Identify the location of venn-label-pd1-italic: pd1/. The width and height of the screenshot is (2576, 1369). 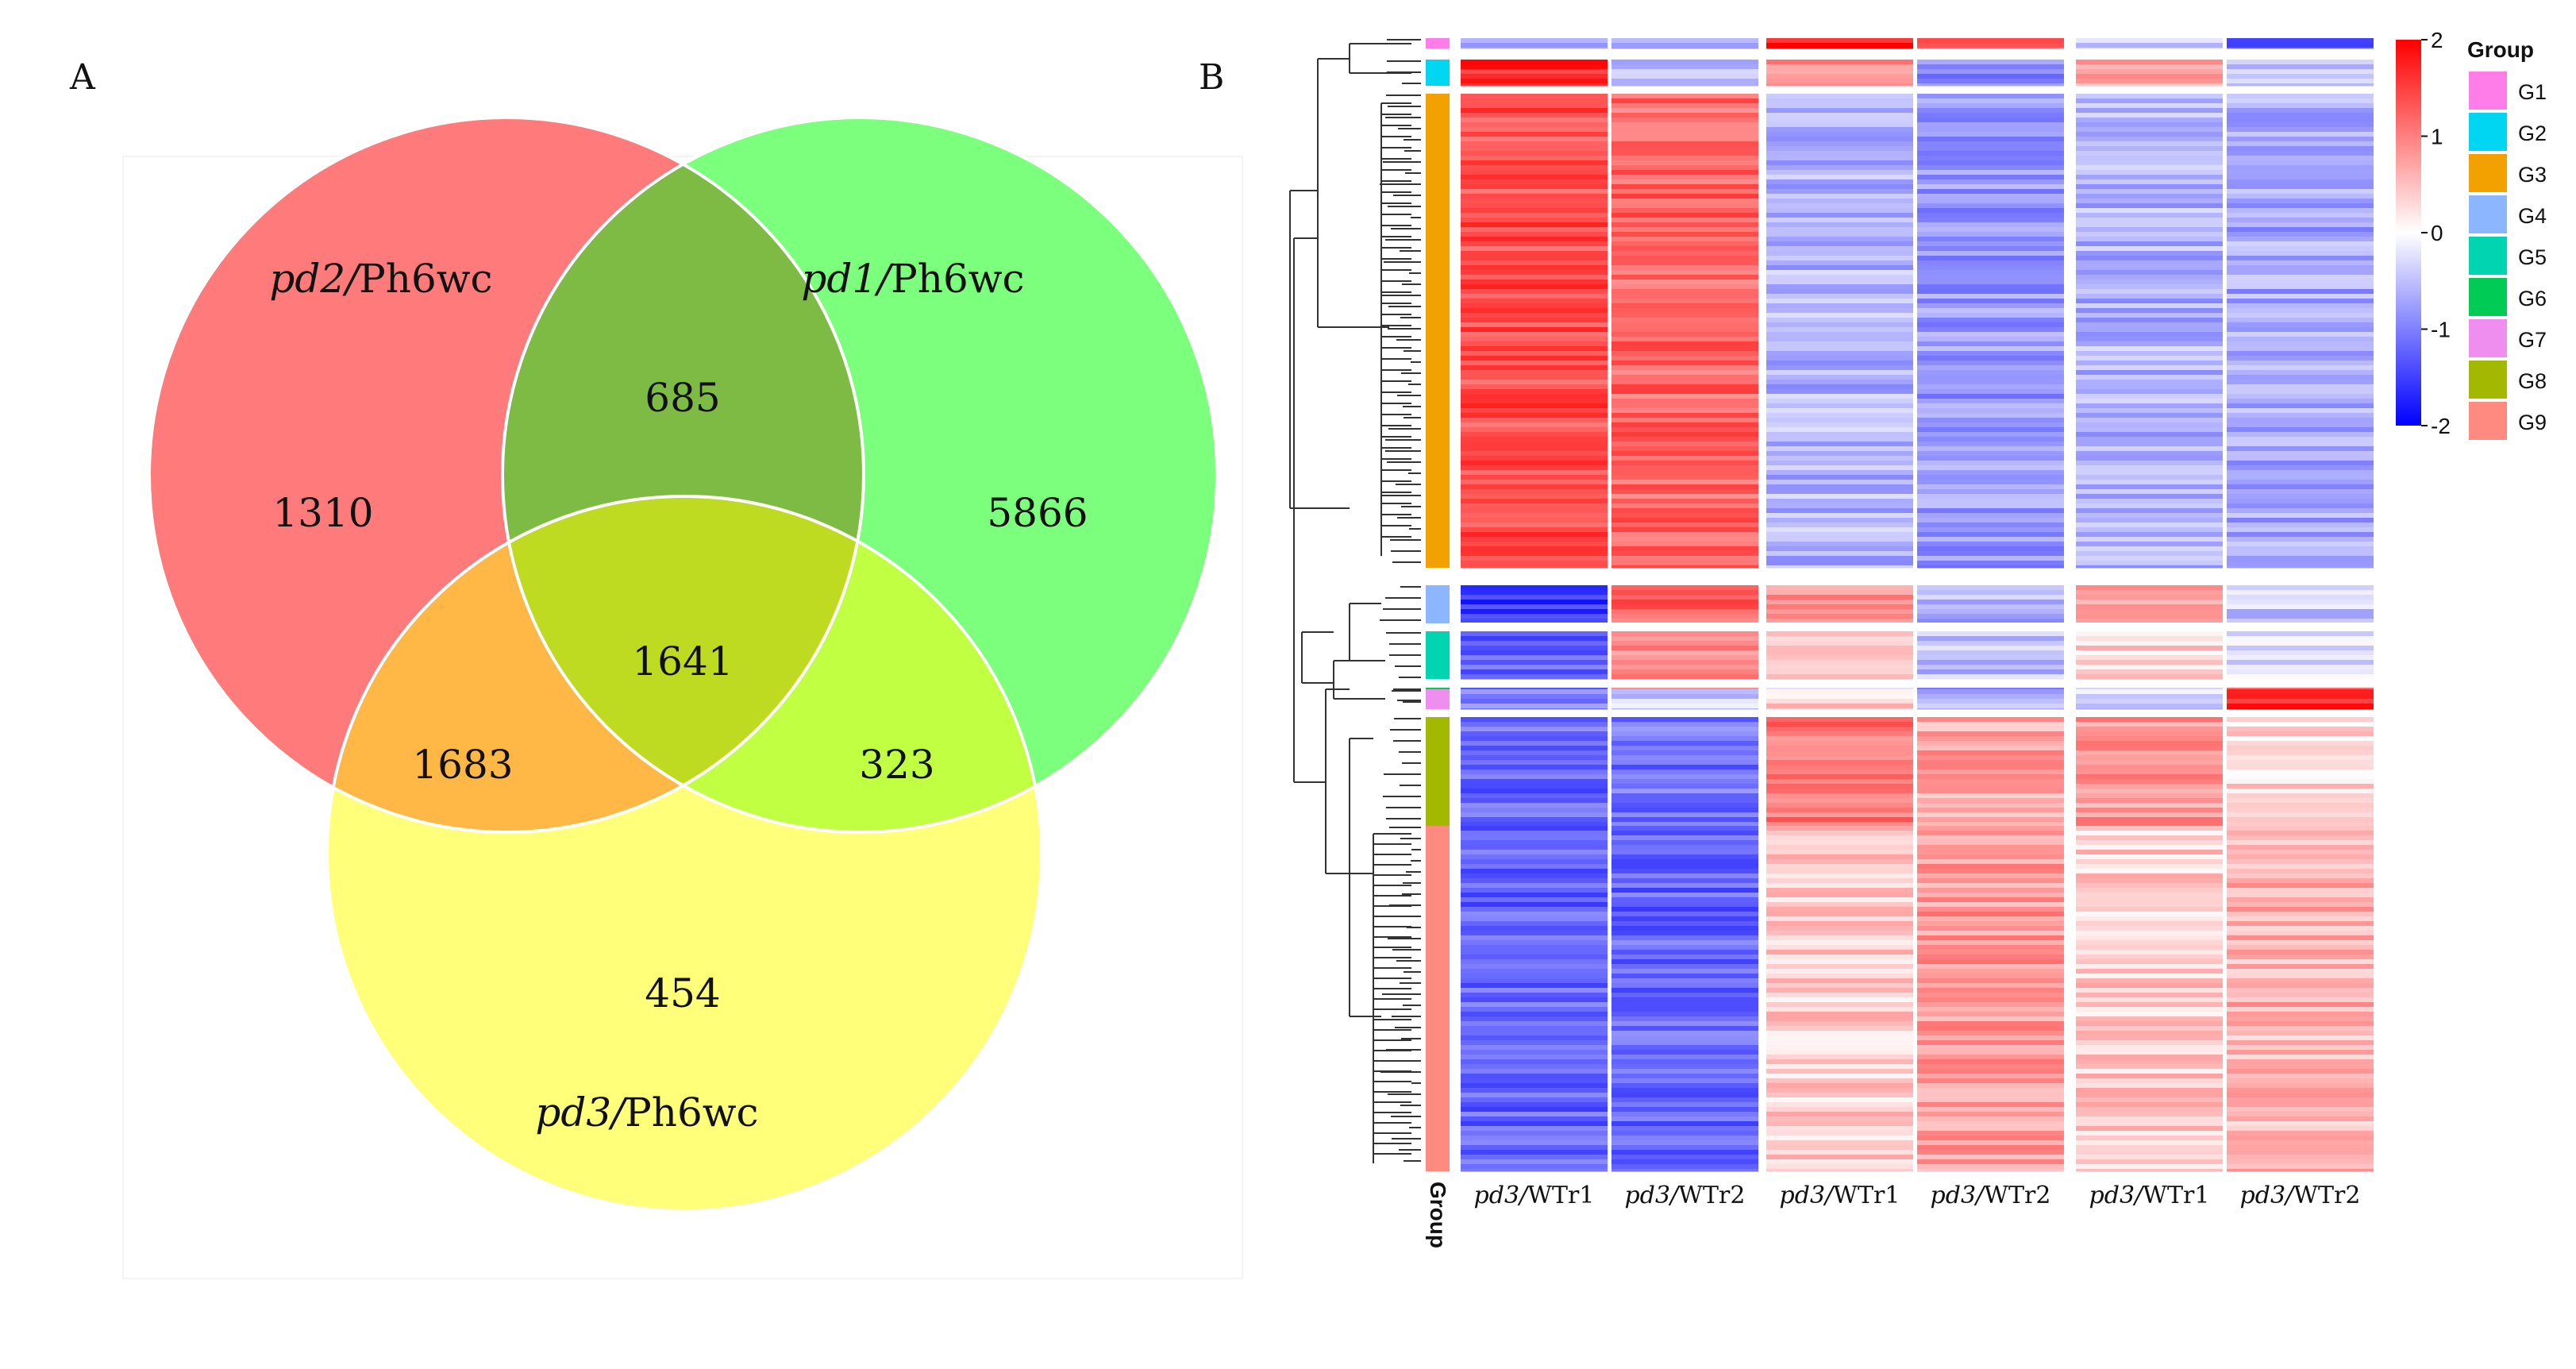
(847, 279).